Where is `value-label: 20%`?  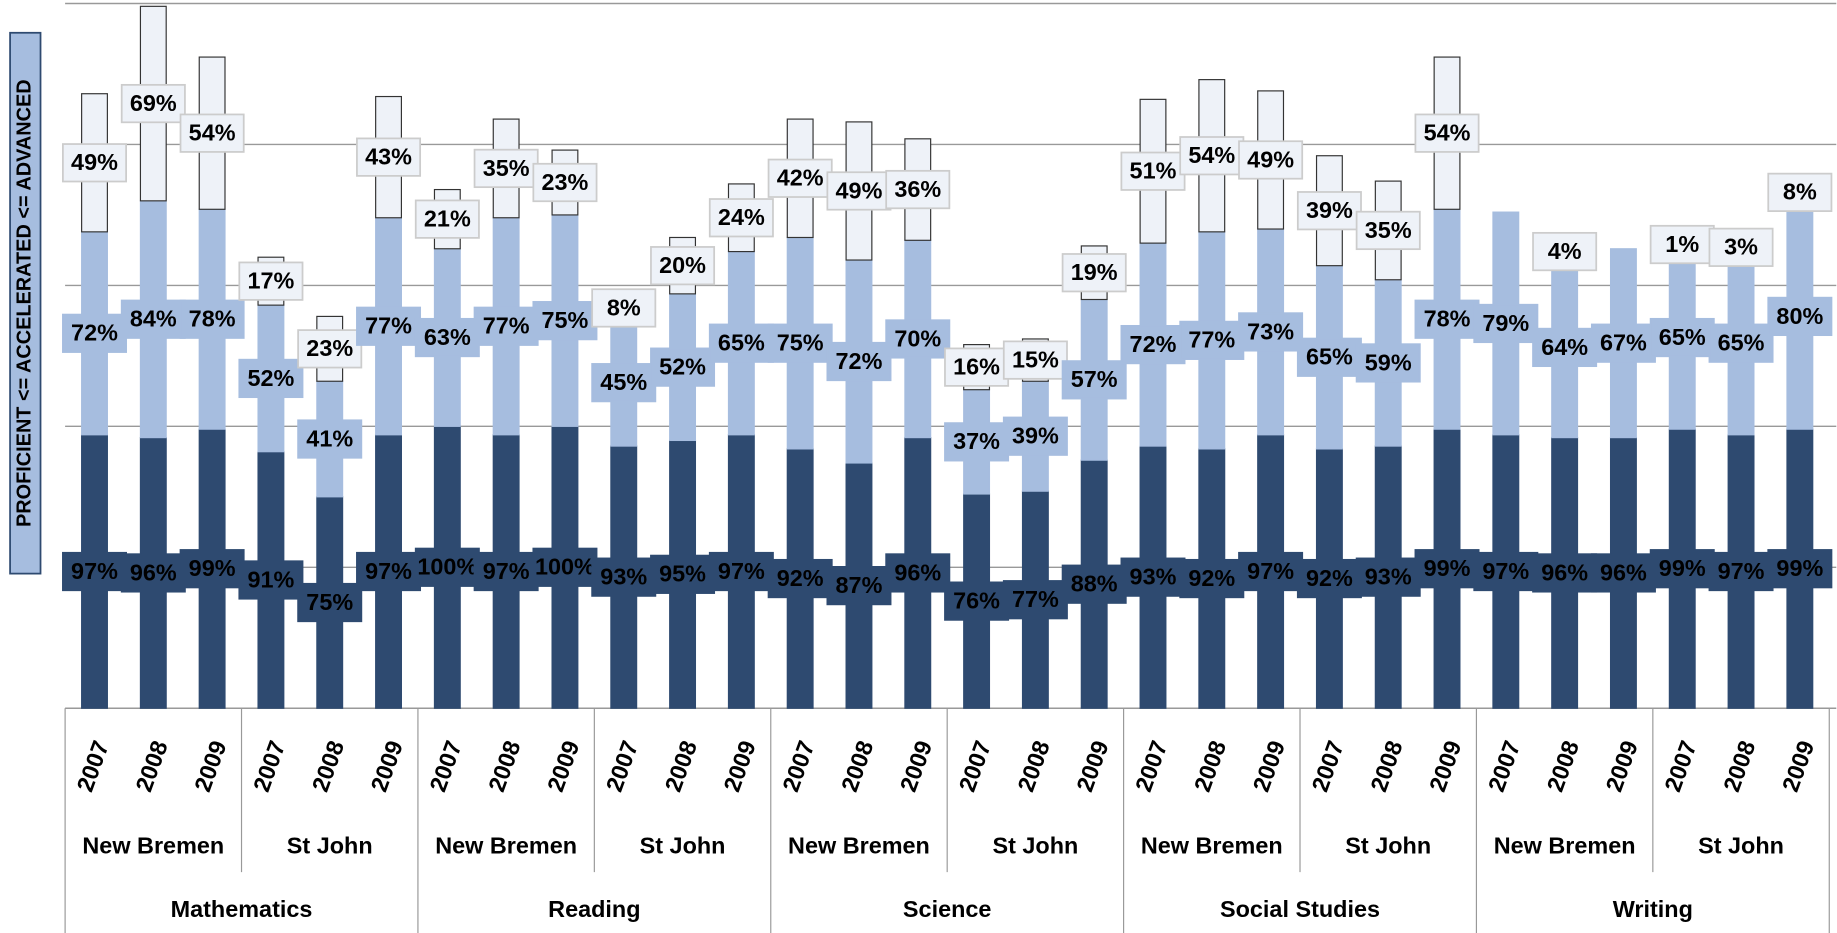
value-label: 20% is located at coordinates (682, 265).